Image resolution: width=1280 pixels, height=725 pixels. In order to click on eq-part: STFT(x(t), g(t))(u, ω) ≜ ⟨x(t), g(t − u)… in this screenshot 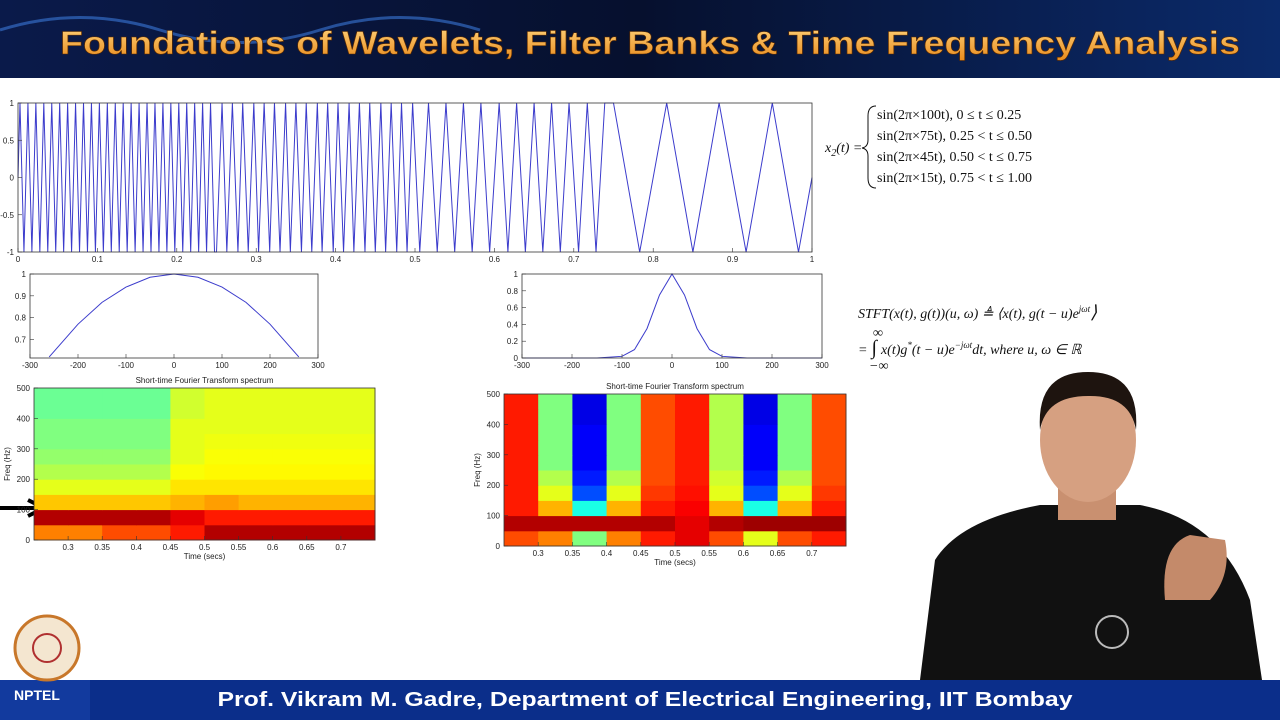, I will do `click(968, 314)`.